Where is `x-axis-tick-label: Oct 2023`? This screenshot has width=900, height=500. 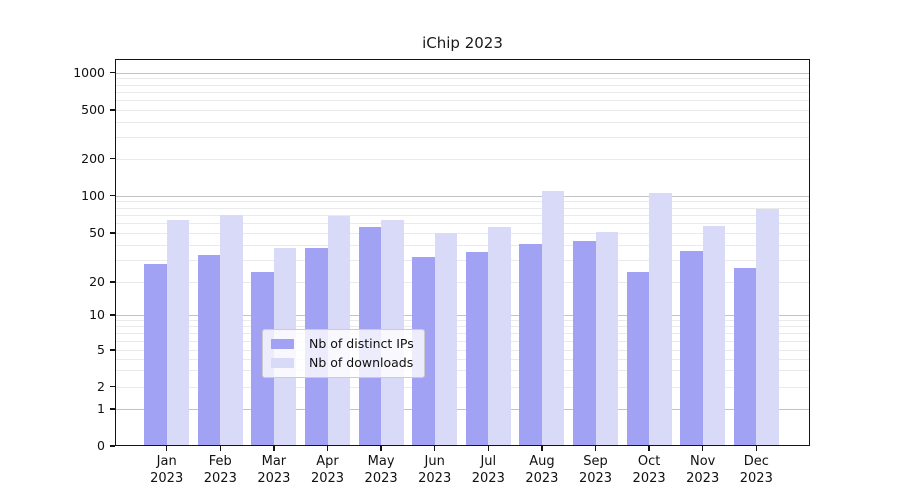 x-axis-tick-label: Oct 2023 is located at coordinates (649, 470).